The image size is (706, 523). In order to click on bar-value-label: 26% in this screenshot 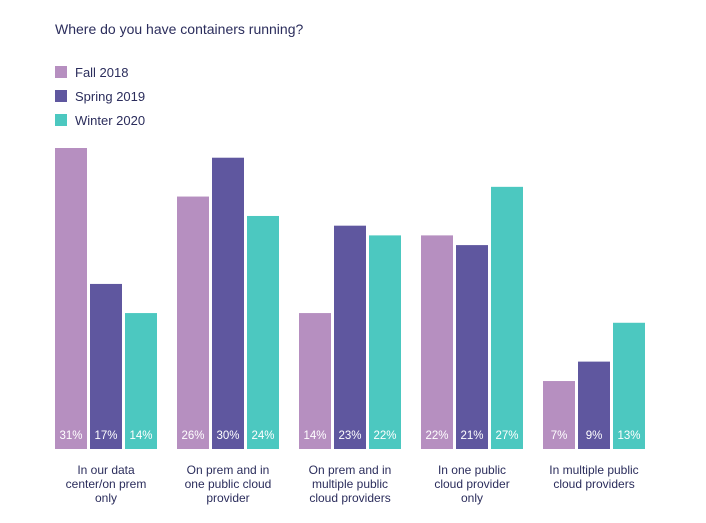, I will do `click(192, 436)`.